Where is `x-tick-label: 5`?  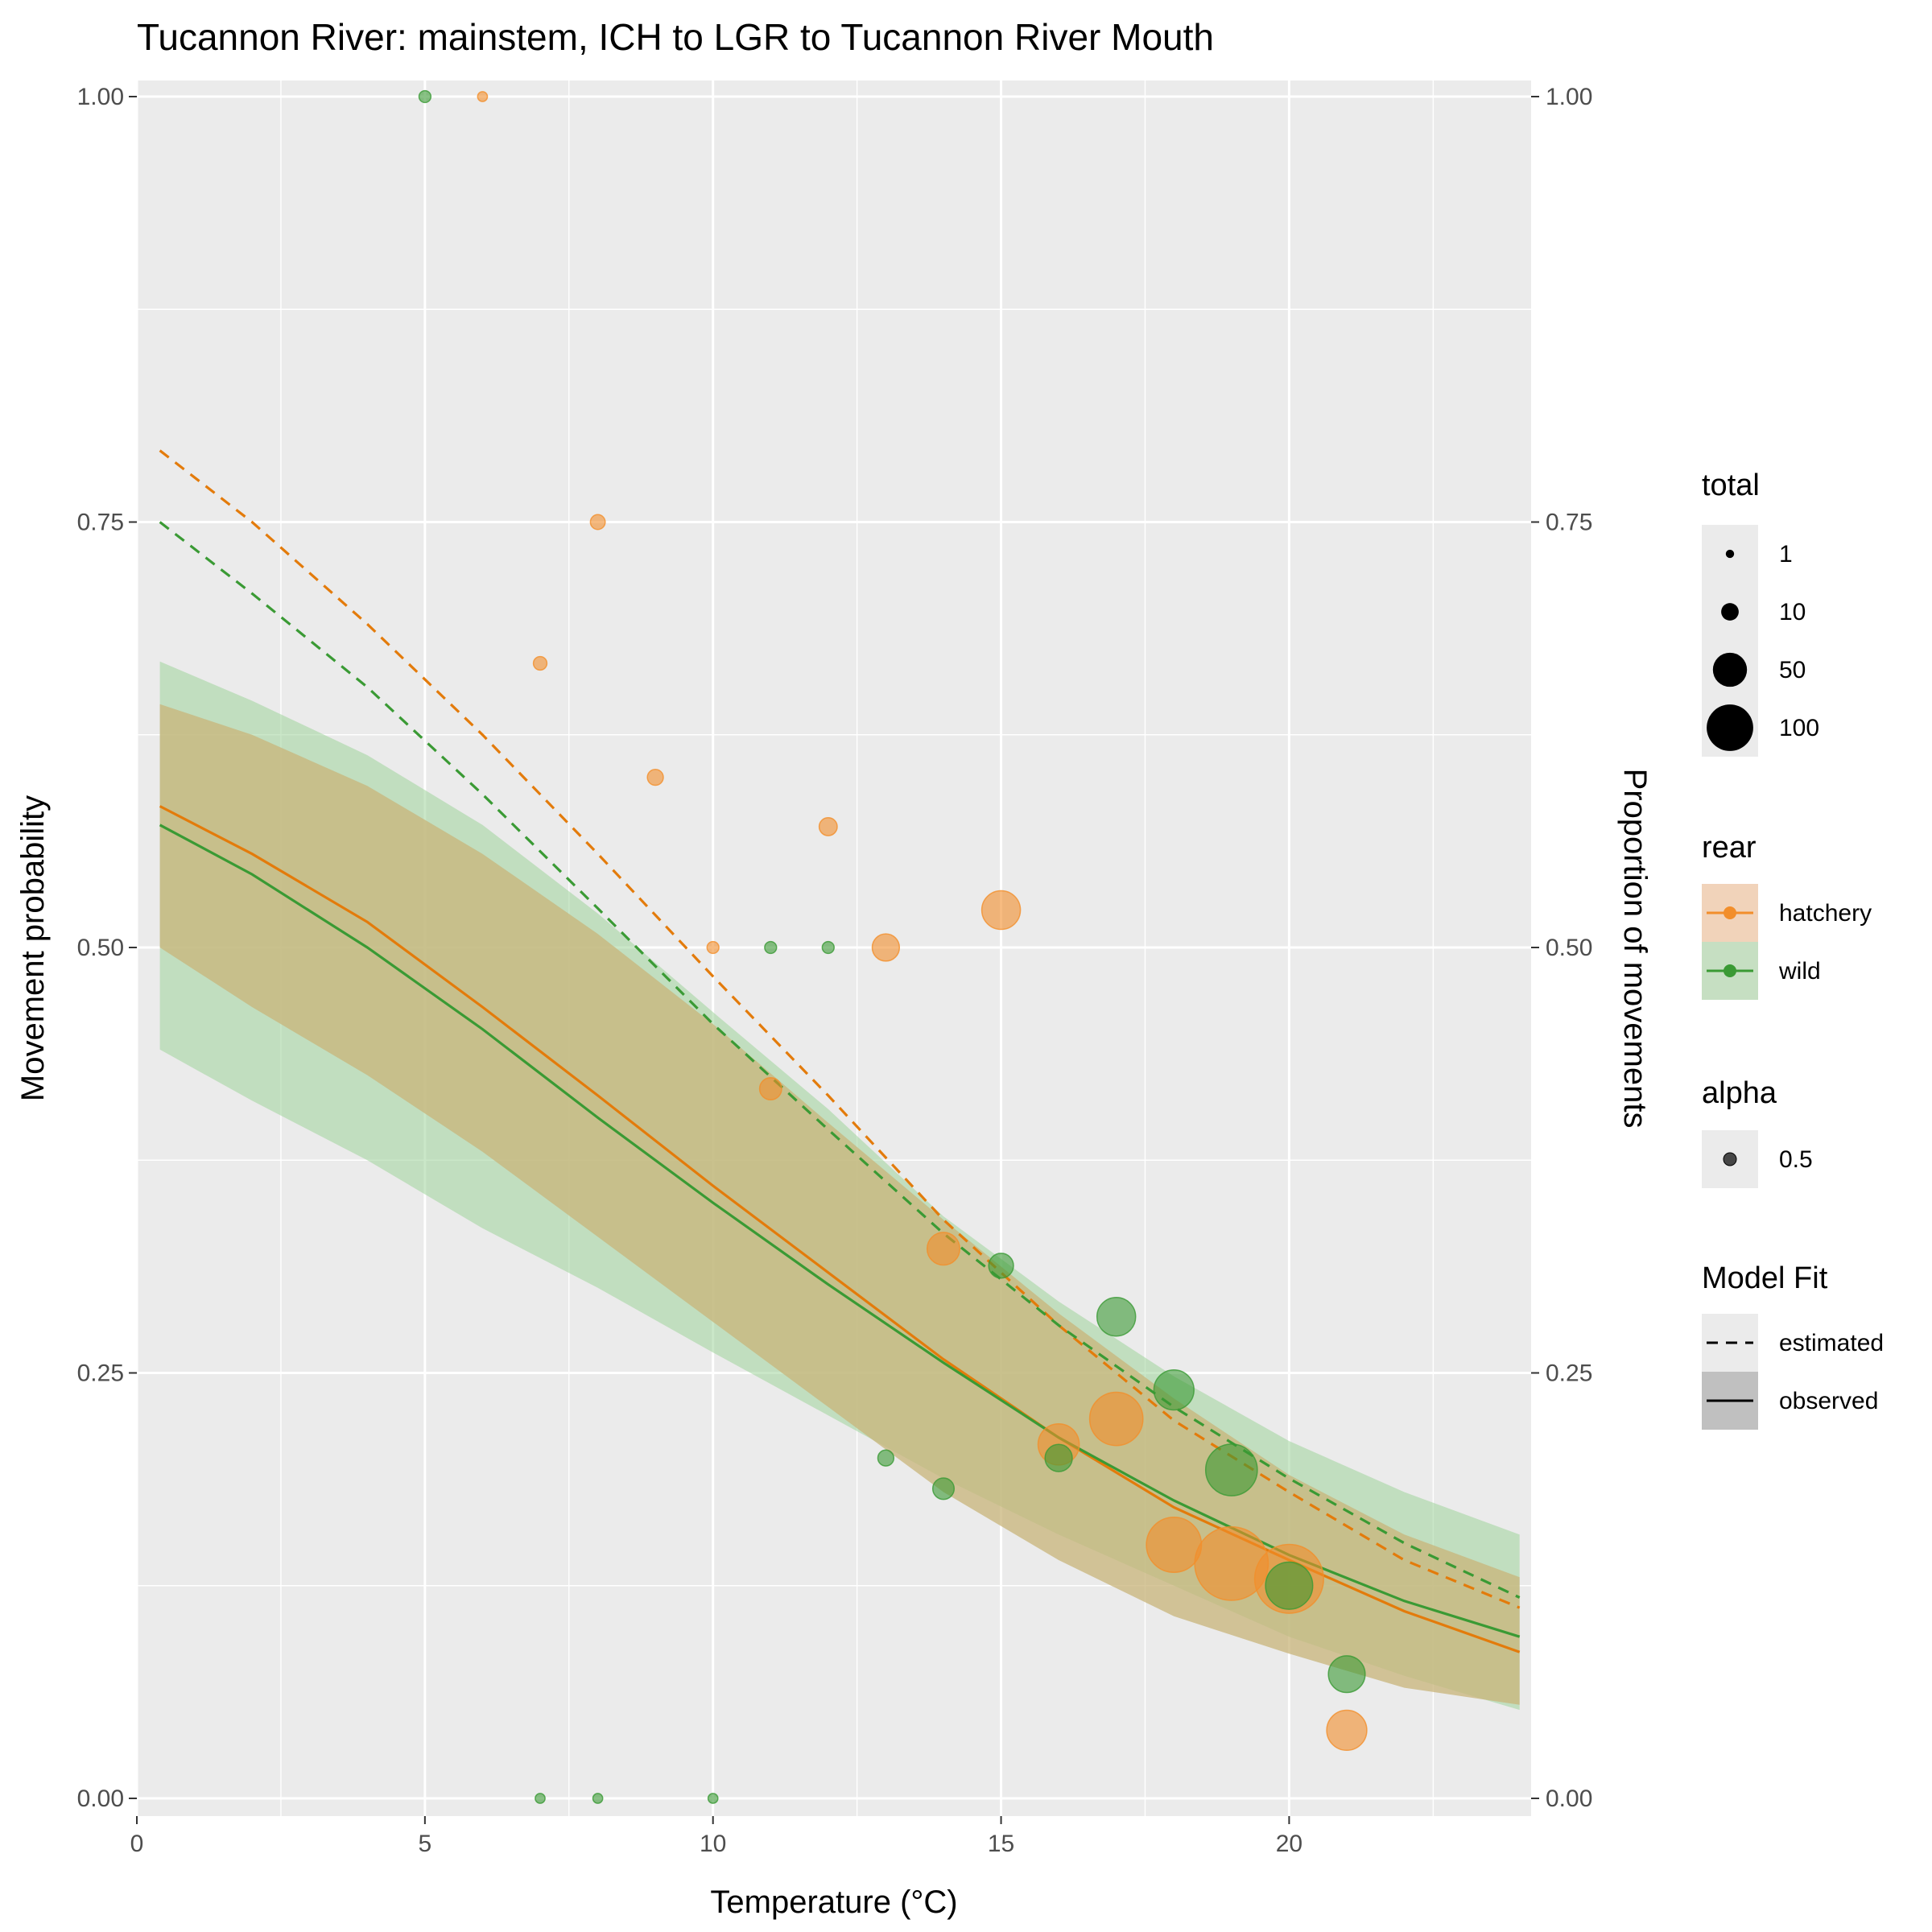 x-tick-label: 5 is located at coordinates (425, 1844).